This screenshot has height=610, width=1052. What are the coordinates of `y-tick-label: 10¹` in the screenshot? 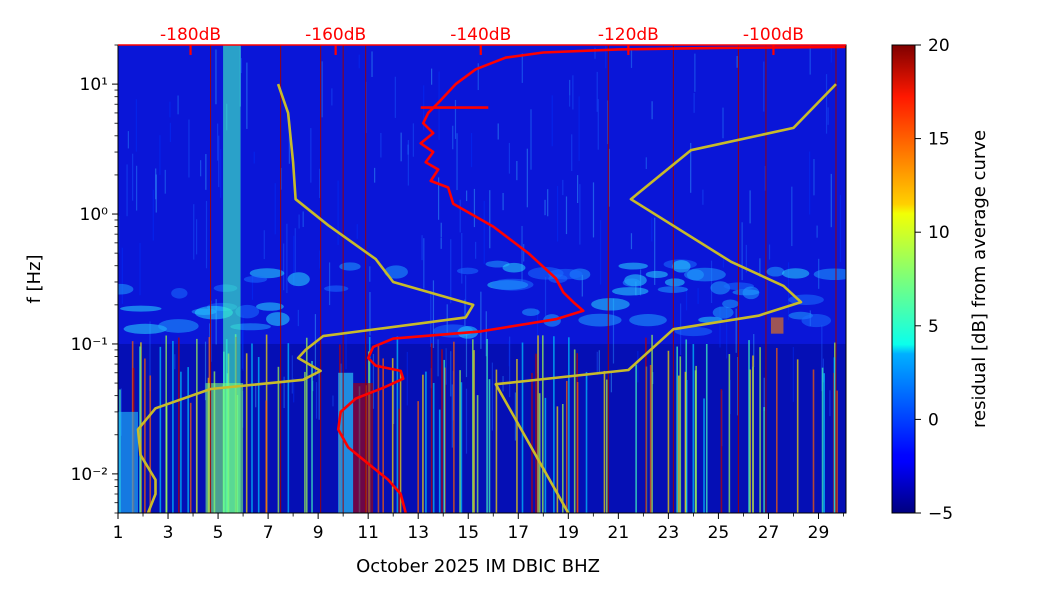 It's located at (94, 85).